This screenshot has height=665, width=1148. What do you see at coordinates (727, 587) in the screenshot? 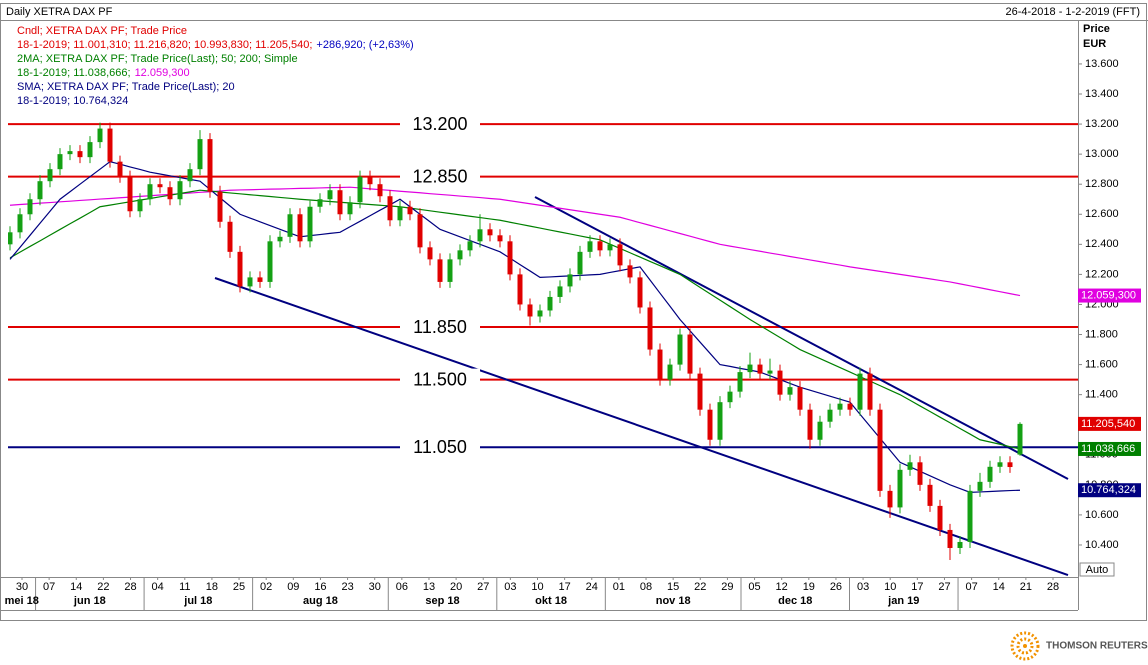
I see `x-tick-label: 29` at bounding box center [727, 587].